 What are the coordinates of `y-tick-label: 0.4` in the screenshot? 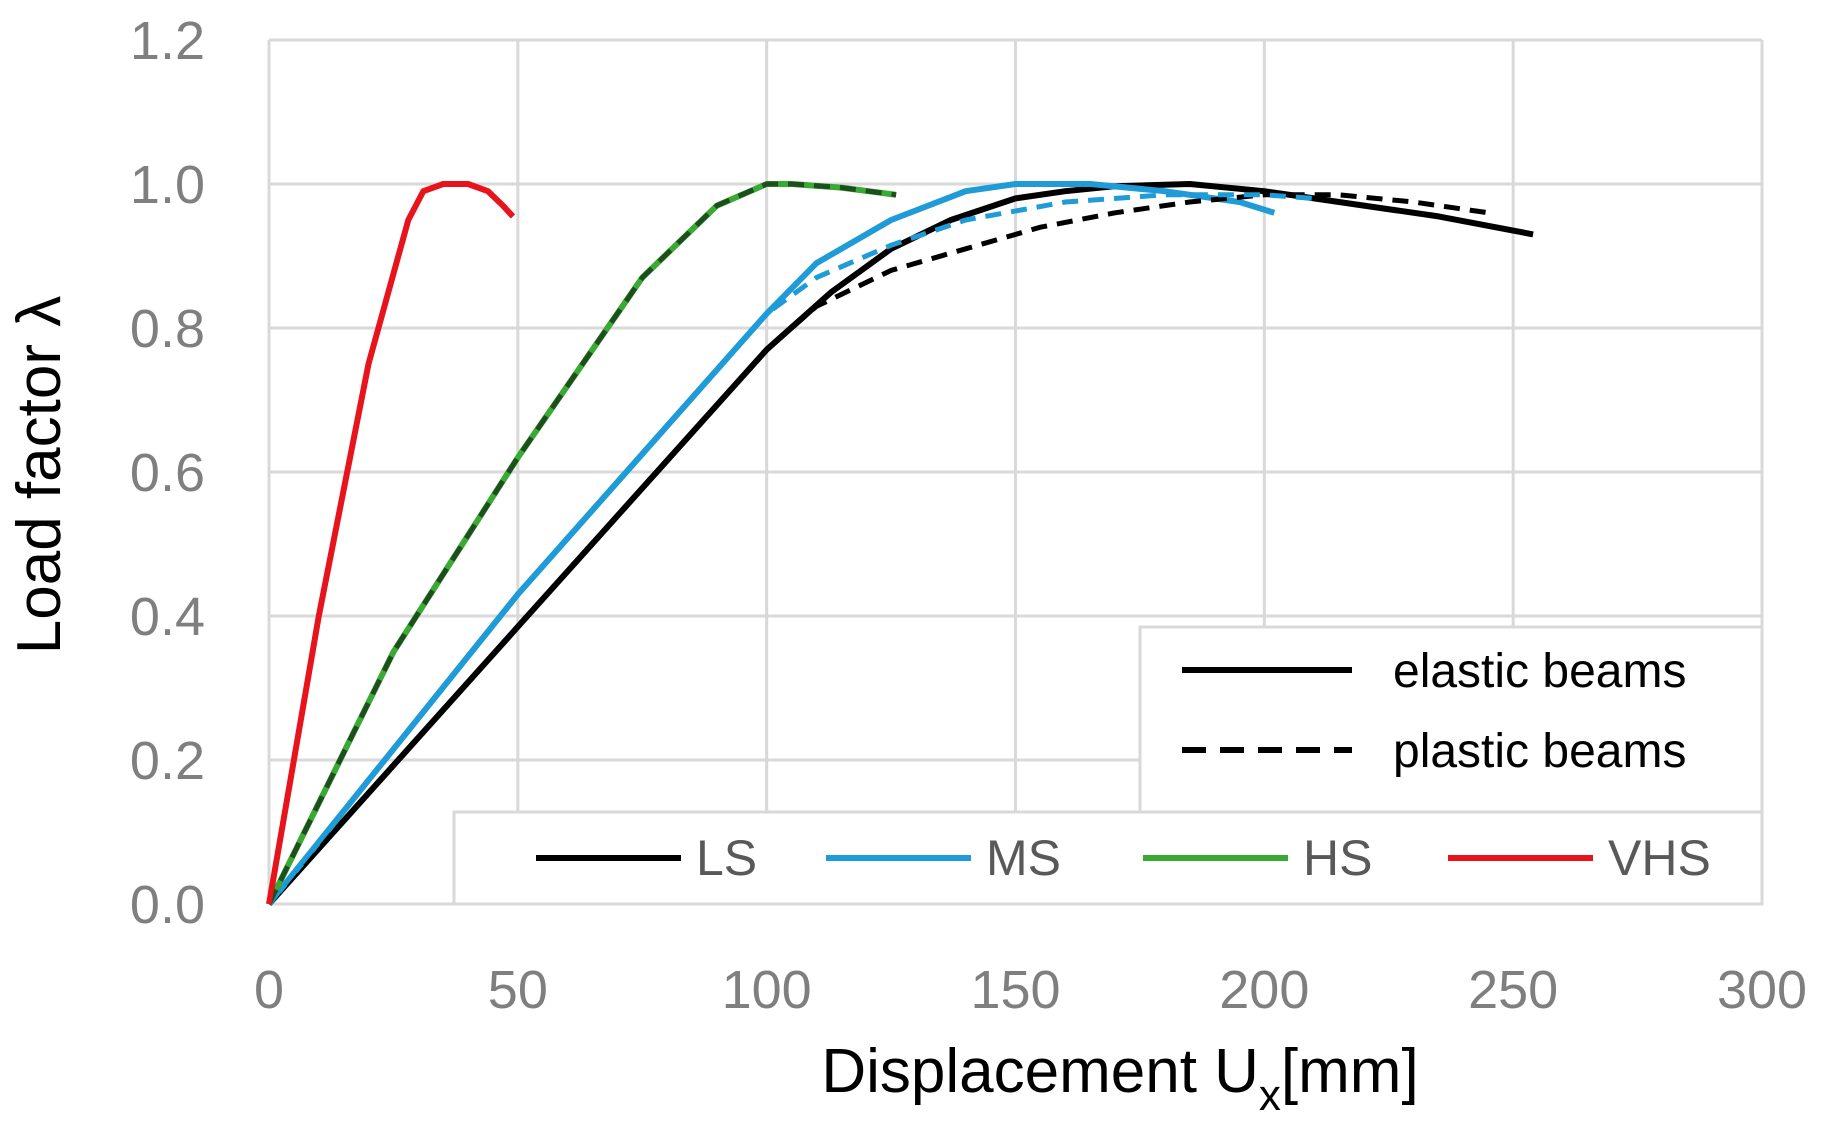 It's located at (167, 617).